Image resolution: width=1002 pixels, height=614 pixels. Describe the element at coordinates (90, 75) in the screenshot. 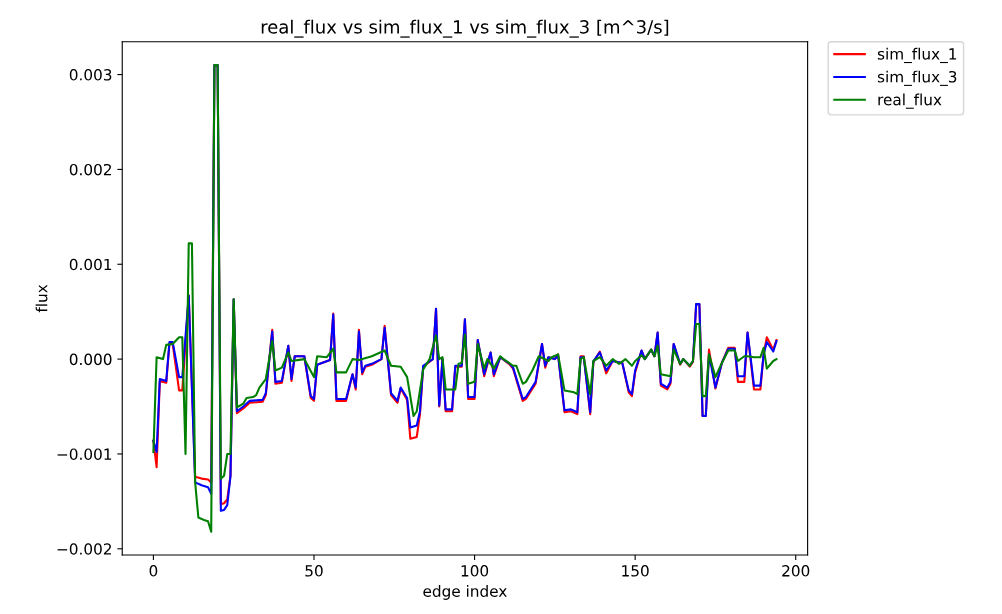

I see `y-tick-label: 0.003` at that location.